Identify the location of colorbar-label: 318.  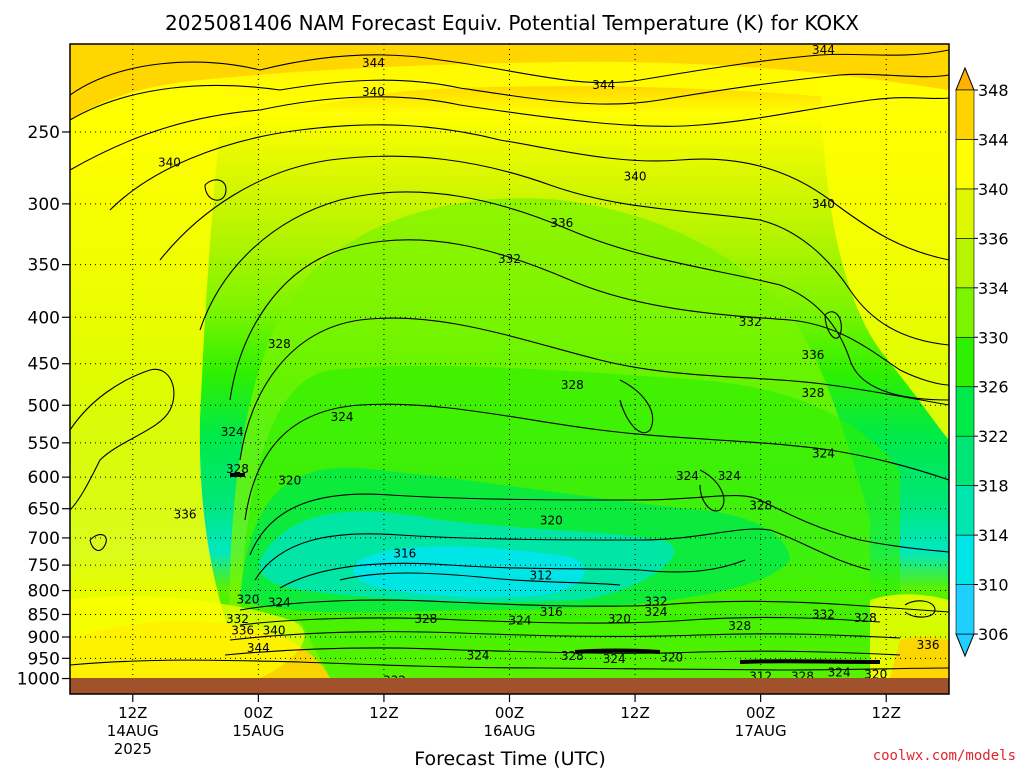
(993, 486).